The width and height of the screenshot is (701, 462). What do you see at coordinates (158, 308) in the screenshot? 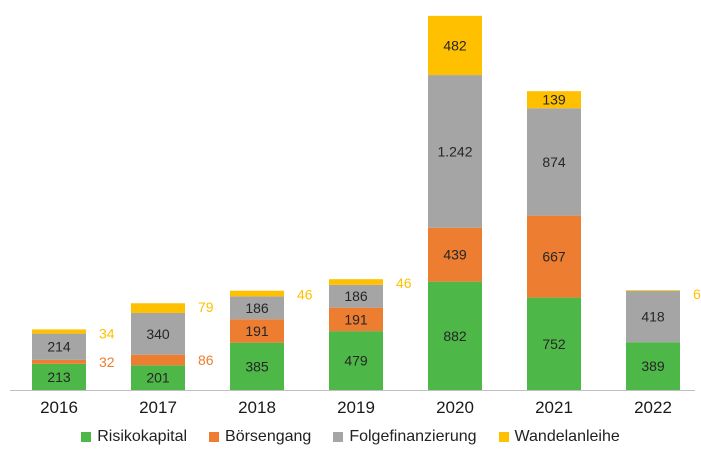
I see `bar-wandelanleihe-2017` at bounding box center [158, 308].